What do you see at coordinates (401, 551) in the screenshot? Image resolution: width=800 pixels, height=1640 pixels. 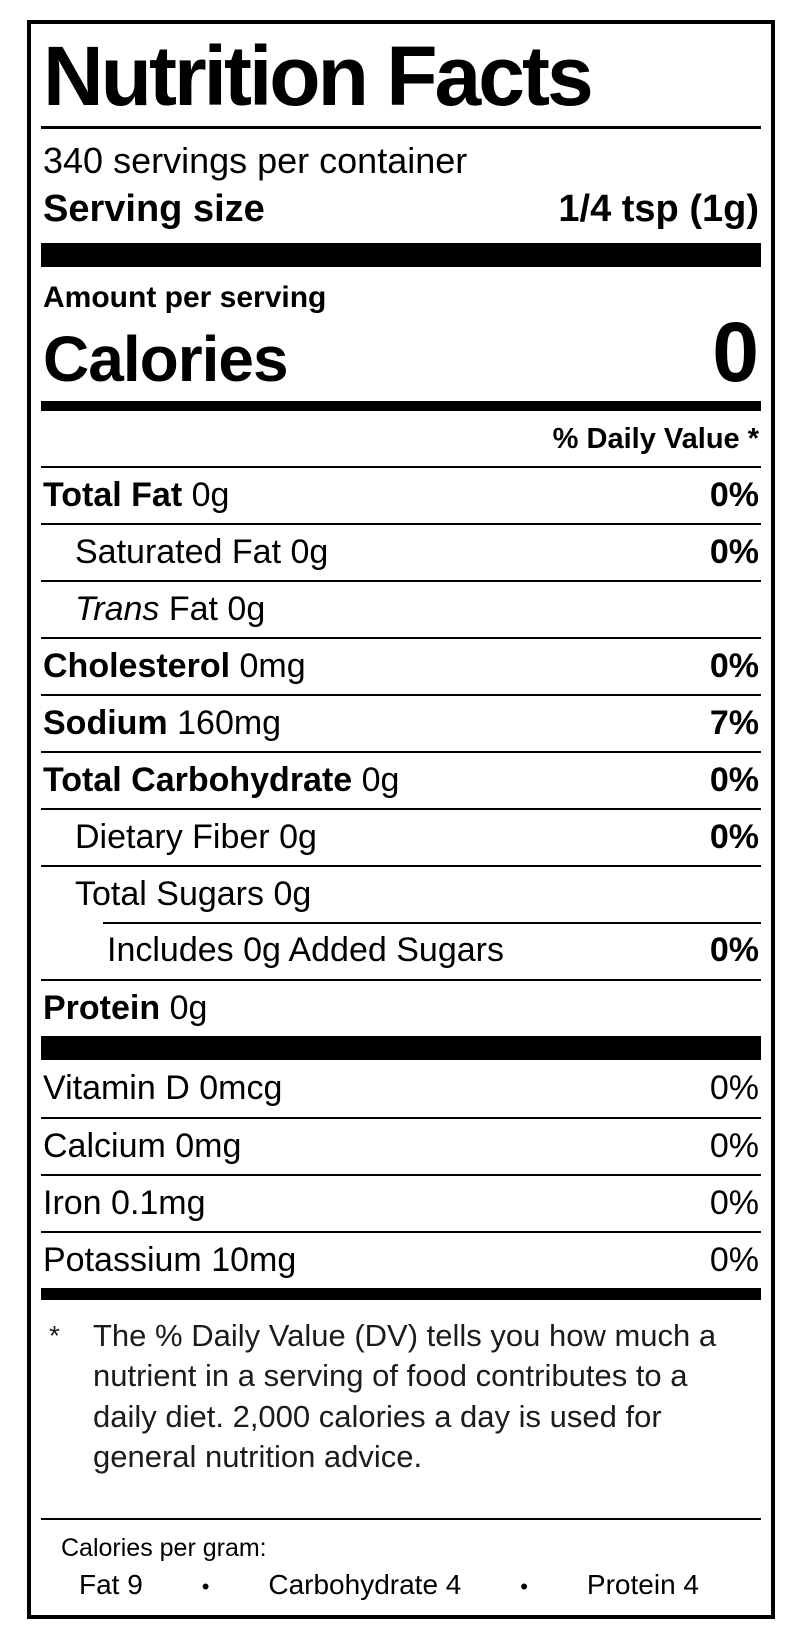 I see `nutrient-row-saturated-fat: Saturated Fat 0g 0%` at bounding box center [401, 551].